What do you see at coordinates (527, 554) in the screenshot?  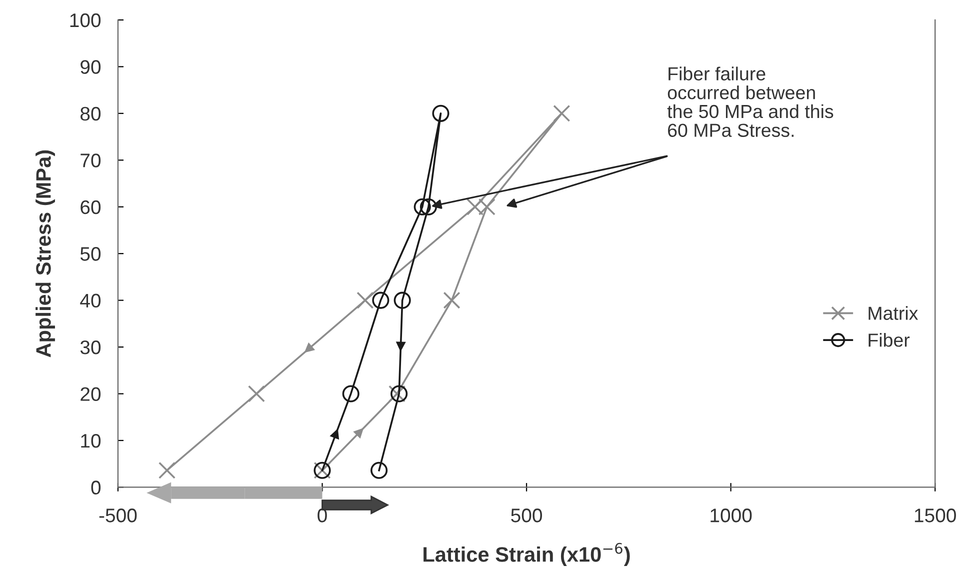 I see `x-axis-title: Lattice Strain (x10$^{−6}$)` at bounding box center [527, 554].